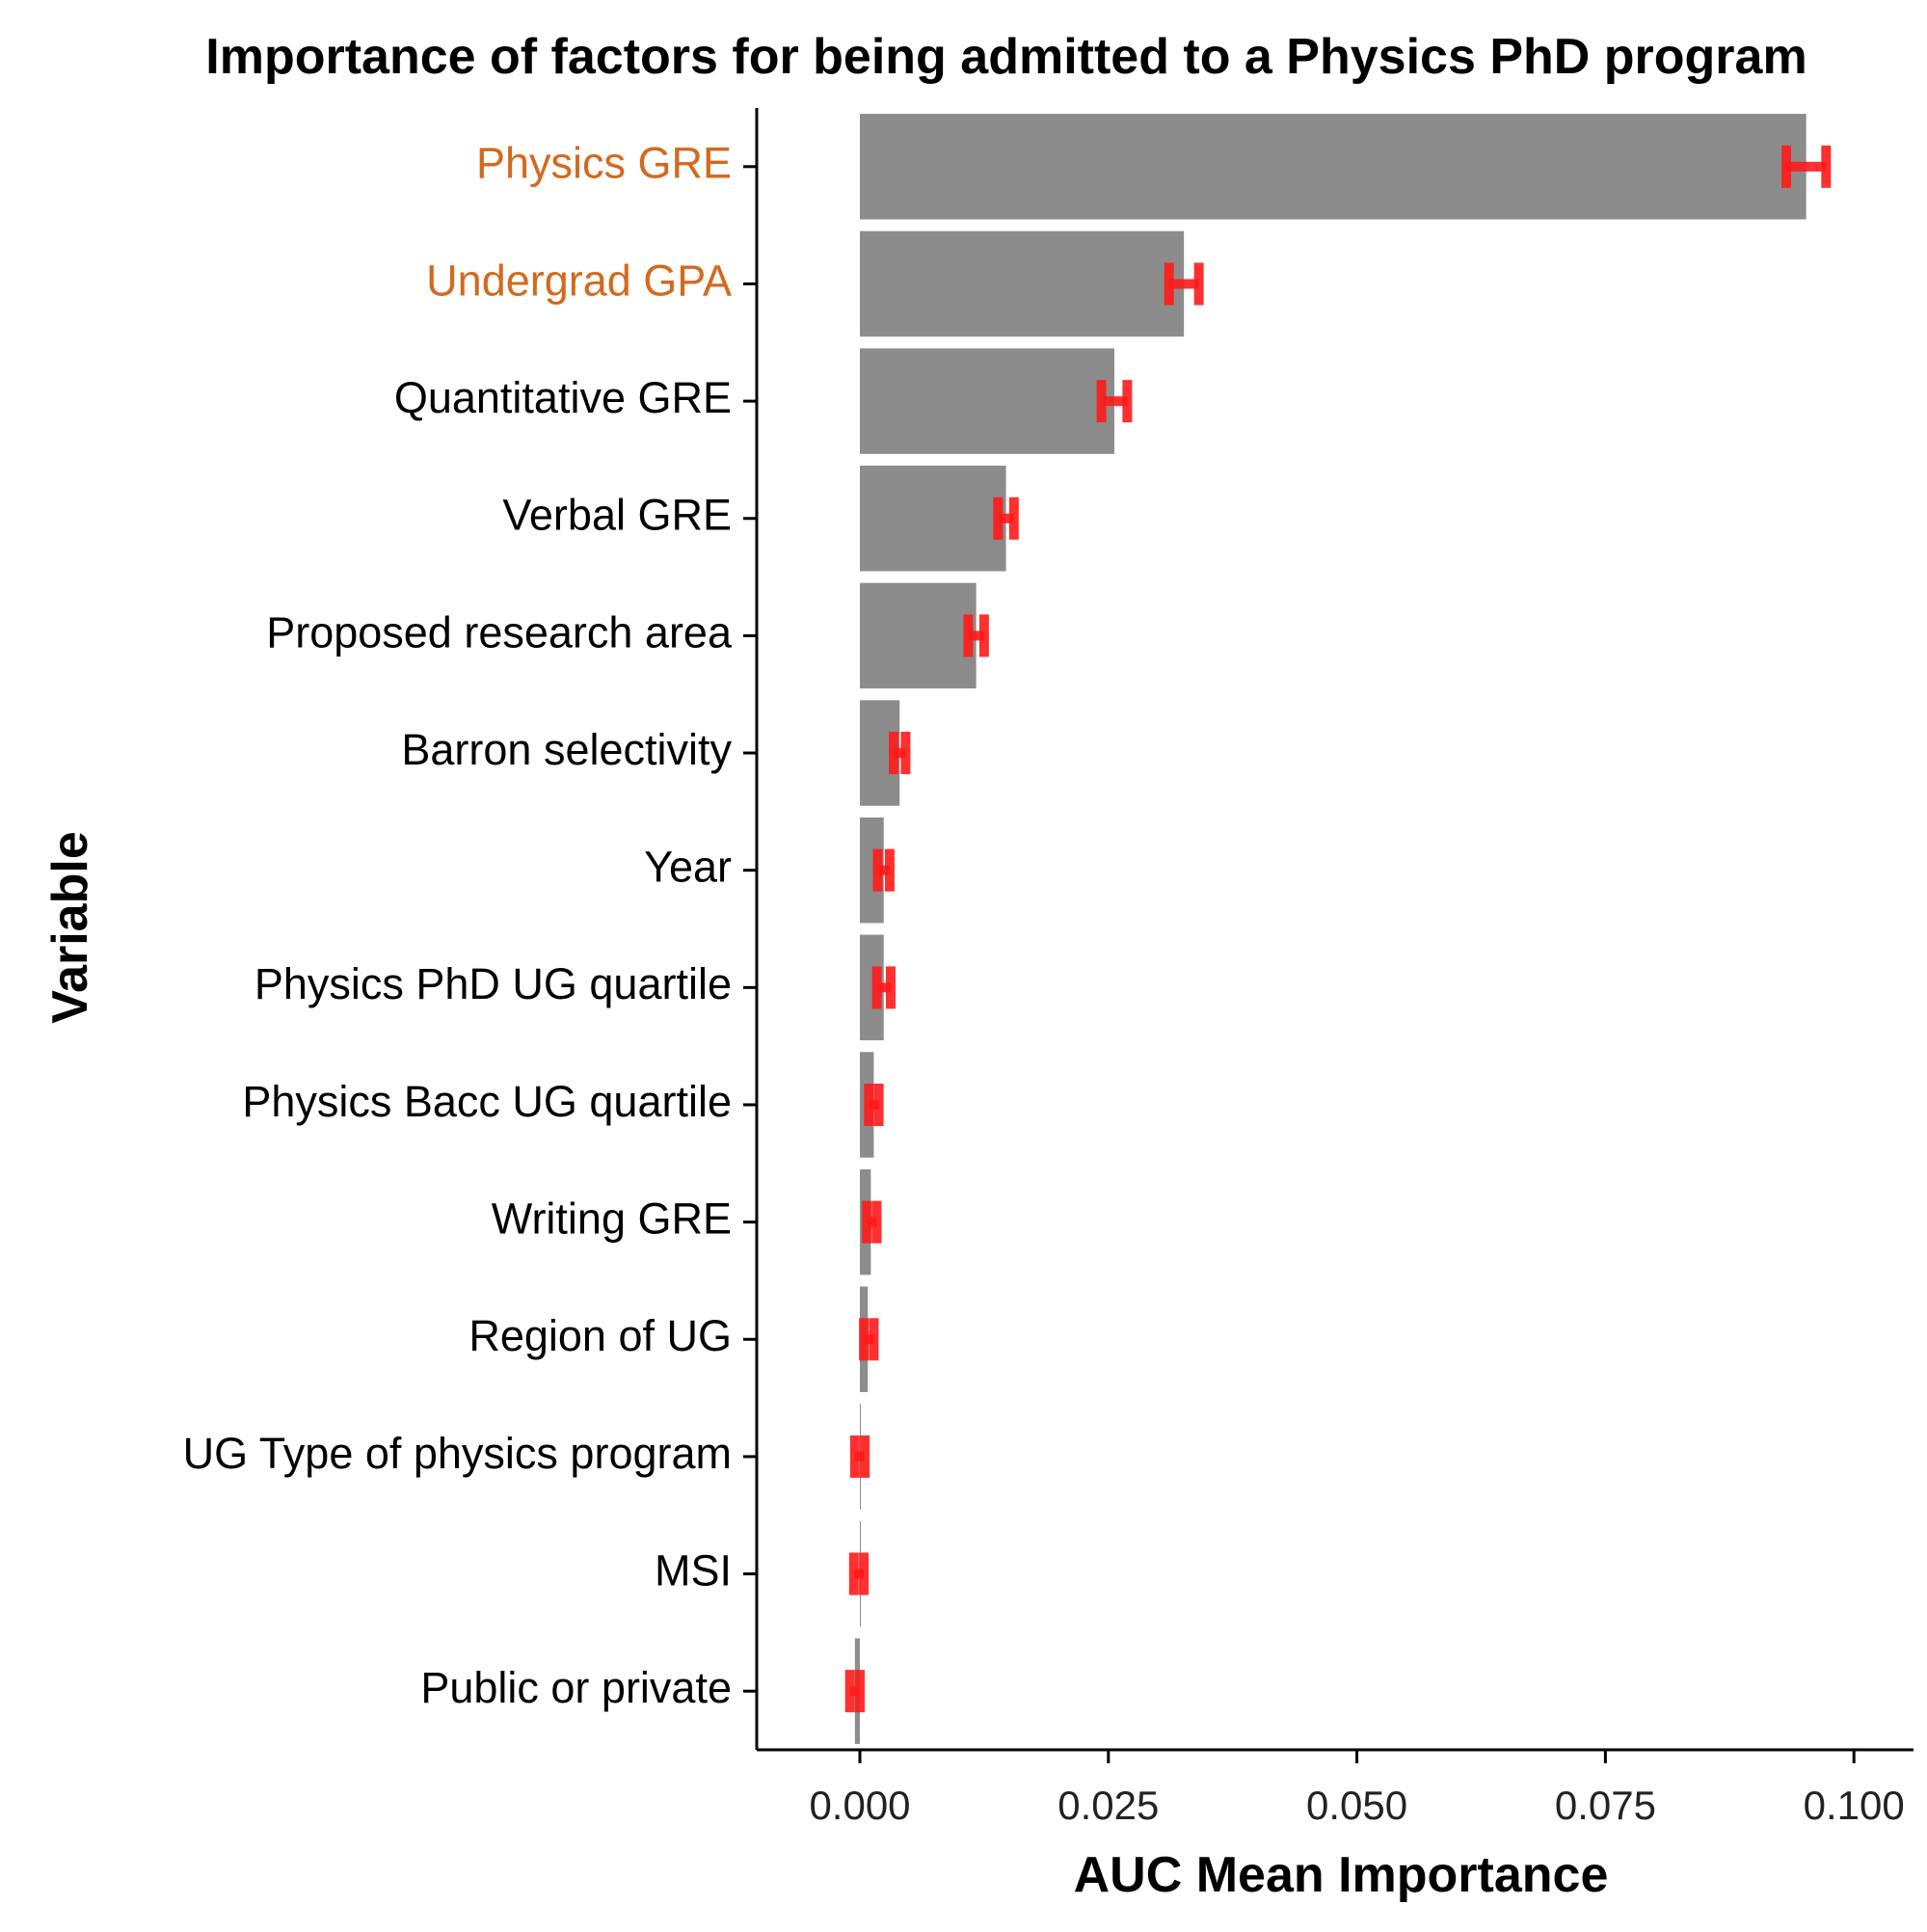 Image resolution: width=1927 pixels, height=1932 pixels. I want to click on y-axis-title: Variable, so click(70, 927).